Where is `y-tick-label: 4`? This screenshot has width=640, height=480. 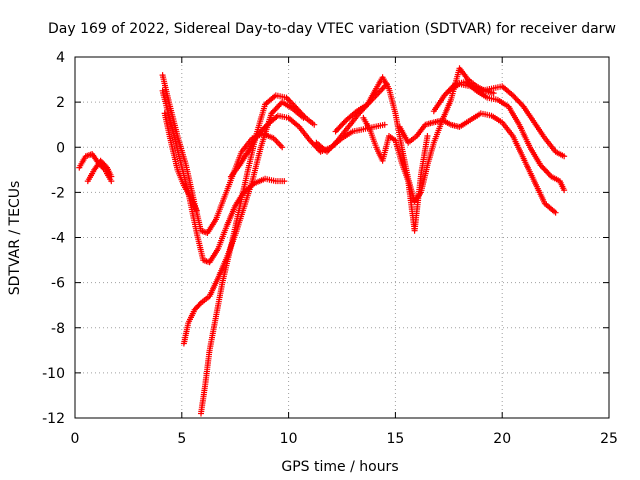
y-tick-label: 4 is located at coordinates (60, 58).